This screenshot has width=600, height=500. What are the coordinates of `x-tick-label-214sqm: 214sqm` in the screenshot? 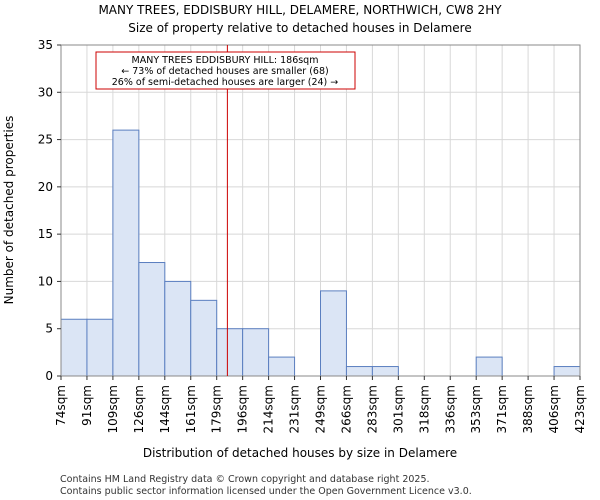 It's located at (269, 409).